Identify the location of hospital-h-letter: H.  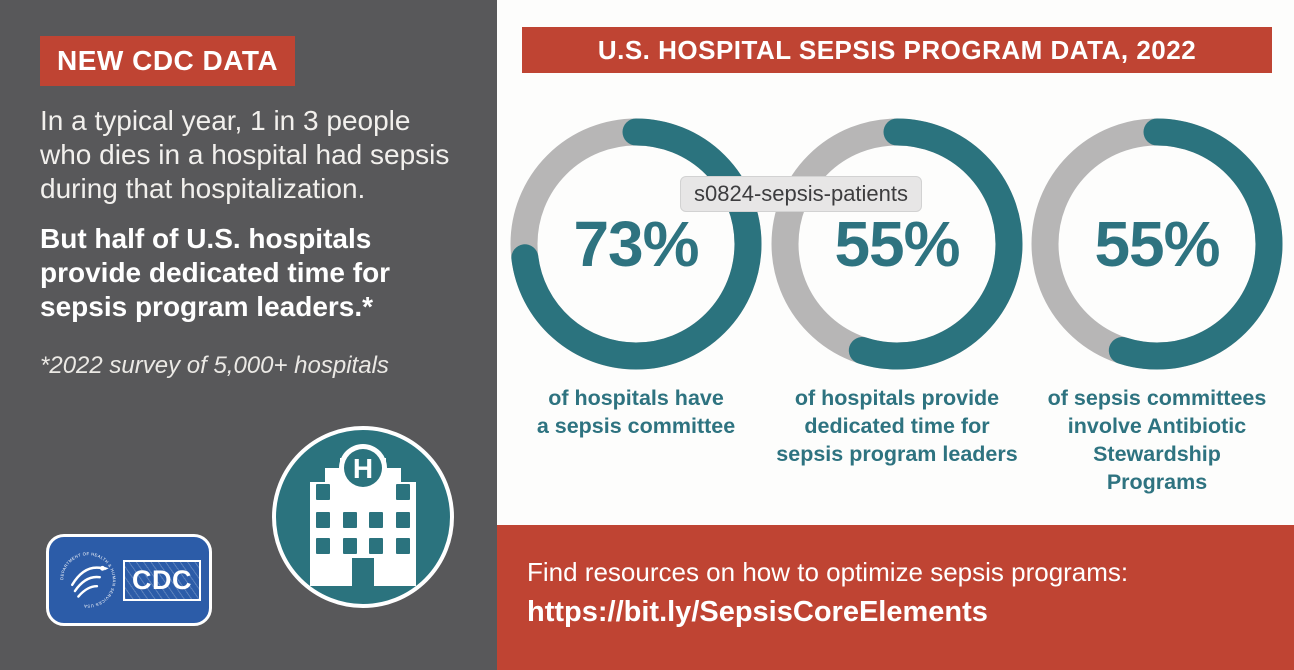
(363, 468).